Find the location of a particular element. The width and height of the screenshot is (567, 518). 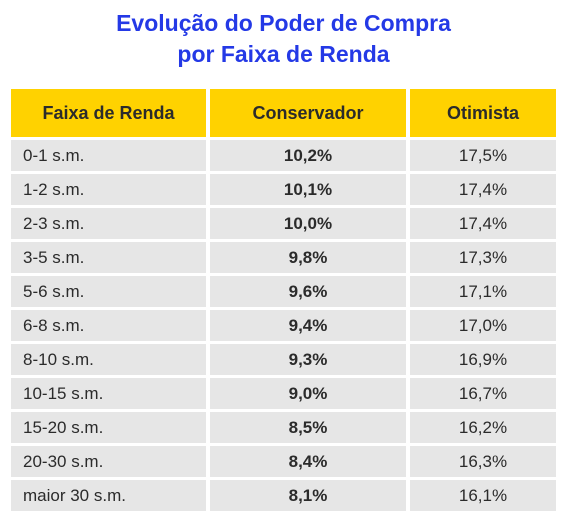

cell-conservador: 9,3% is located at coordinates (310, 359).